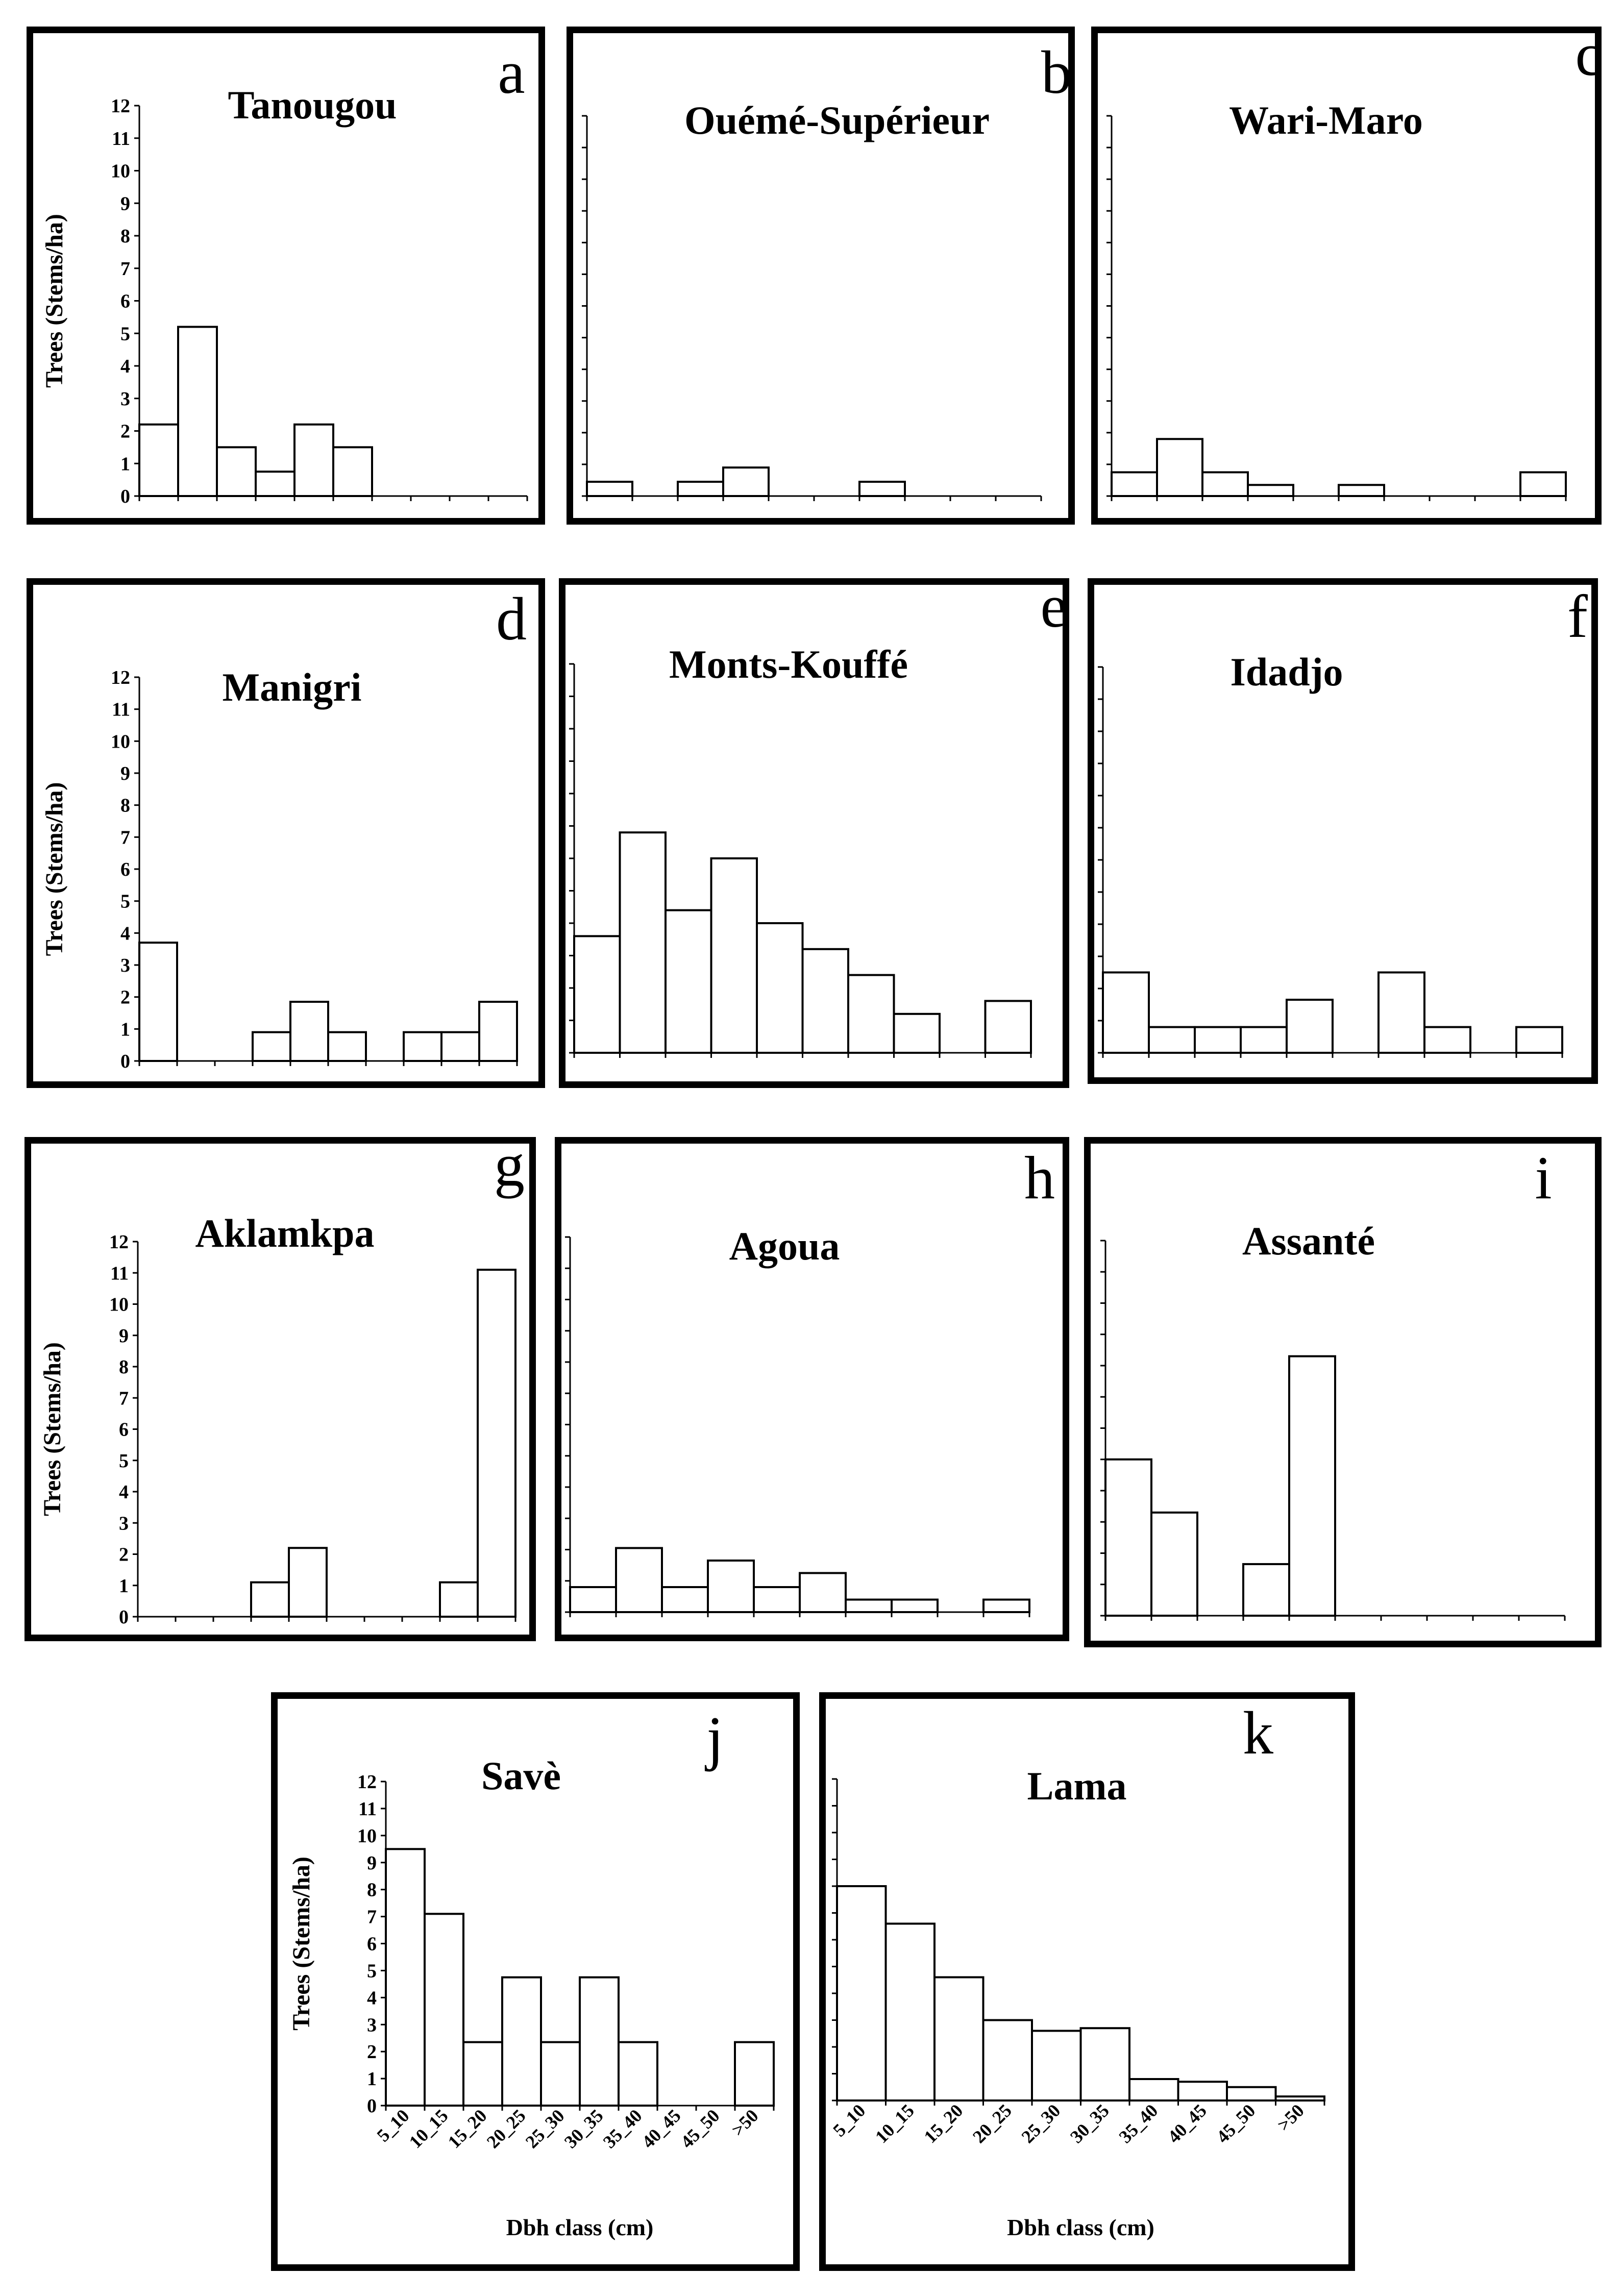 The height and width of the screenshot is (2274, 1624). I want to click on panel-letter: g, so click(510, 1171).